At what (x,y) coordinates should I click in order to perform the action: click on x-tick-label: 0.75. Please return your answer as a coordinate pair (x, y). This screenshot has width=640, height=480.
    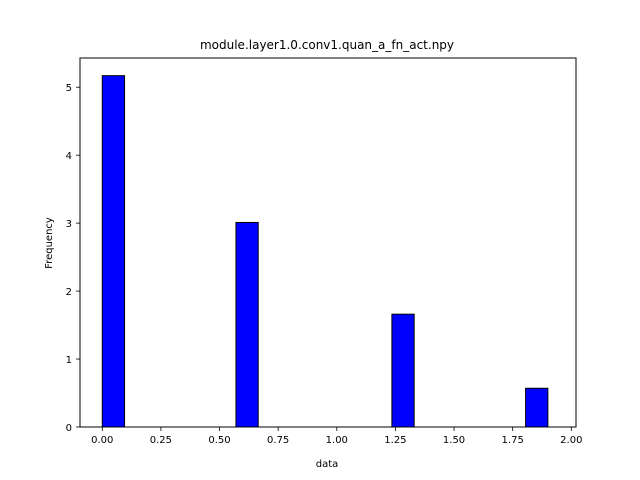
    Looking at the image, I should click on (278, 440).